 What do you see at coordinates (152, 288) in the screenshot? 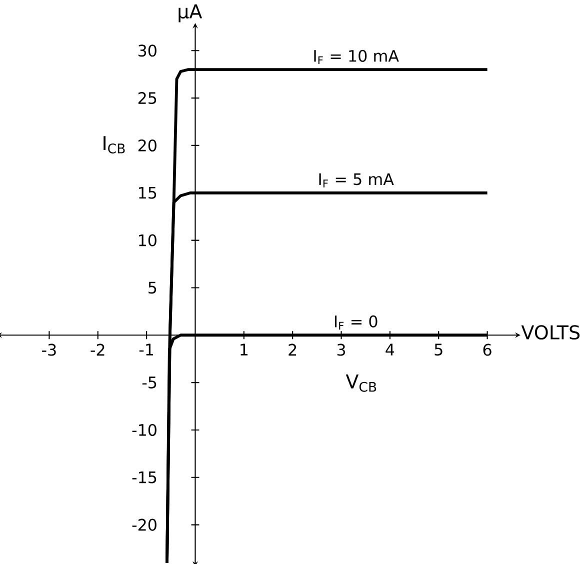
I see `y-tick-label: 5` at bounding box center [152, 288].